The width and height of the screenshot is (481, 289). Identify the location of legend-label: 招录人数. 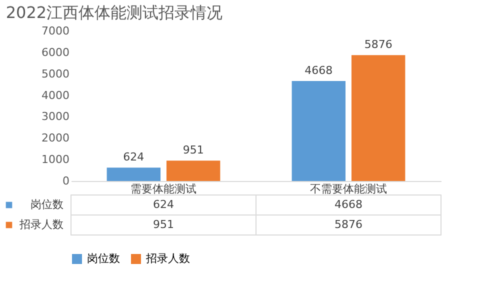
(167, 258).